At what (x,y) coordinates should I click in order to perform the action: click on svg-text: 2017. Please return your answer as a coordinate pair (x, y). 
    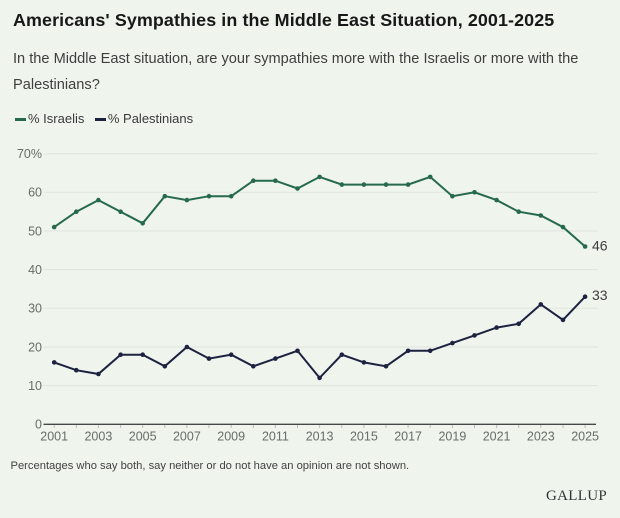
    Looking at the image, I should click on (408, 437).